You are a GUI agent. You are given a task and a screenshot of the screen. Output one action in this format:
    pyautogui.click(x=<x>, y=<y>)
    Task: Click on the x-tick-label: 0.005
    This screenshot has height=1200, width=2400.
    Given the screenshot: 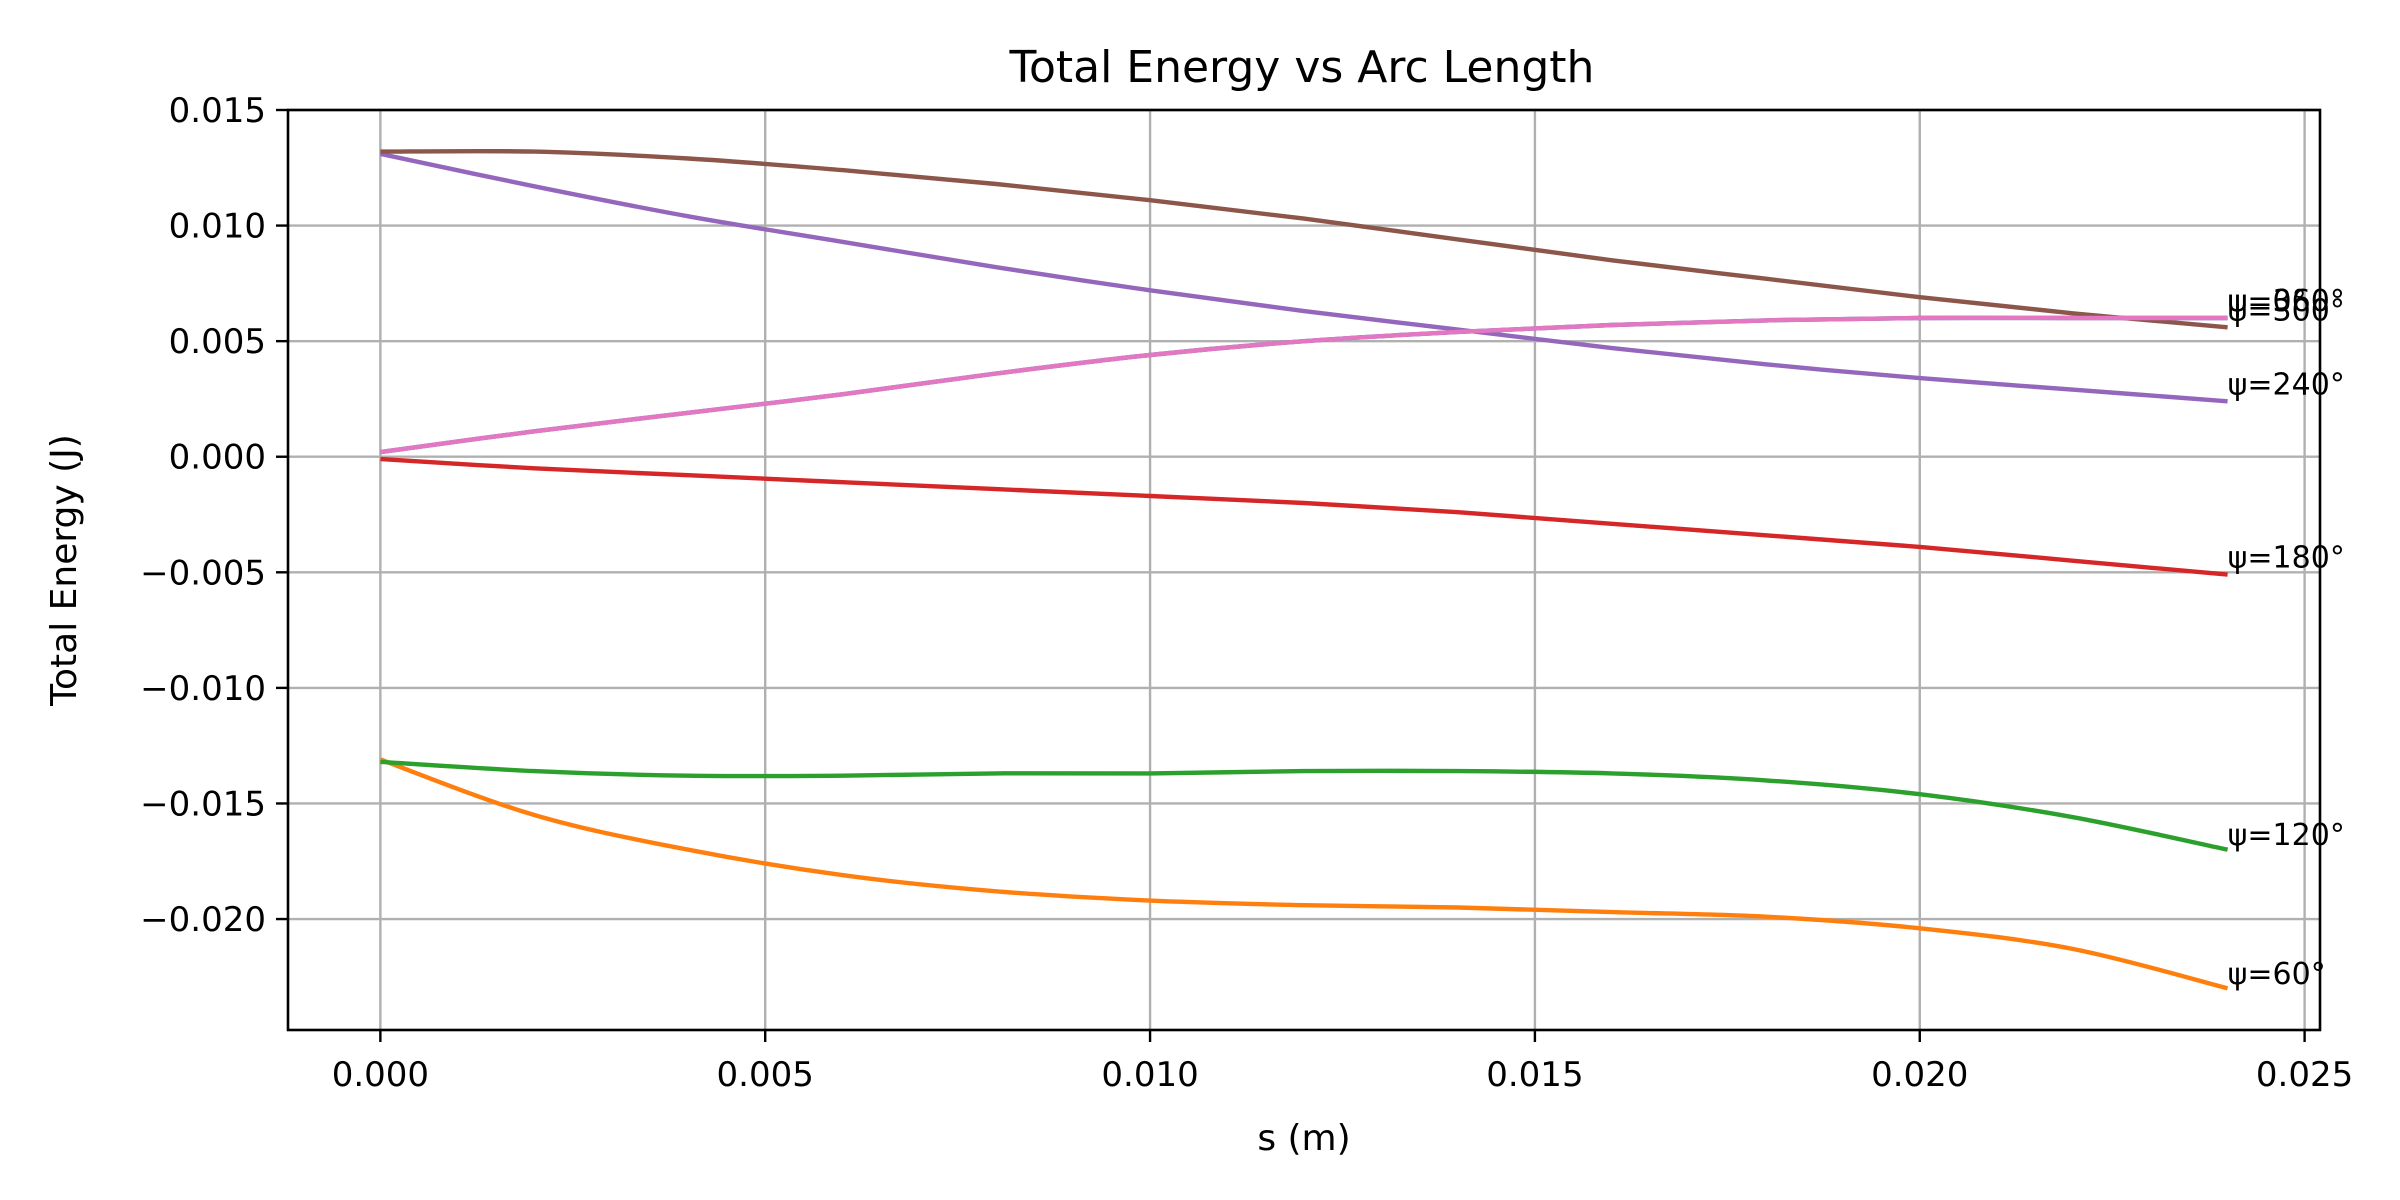 What is the action you would take?
    pyautogui.click(x=765, y=1075)
    